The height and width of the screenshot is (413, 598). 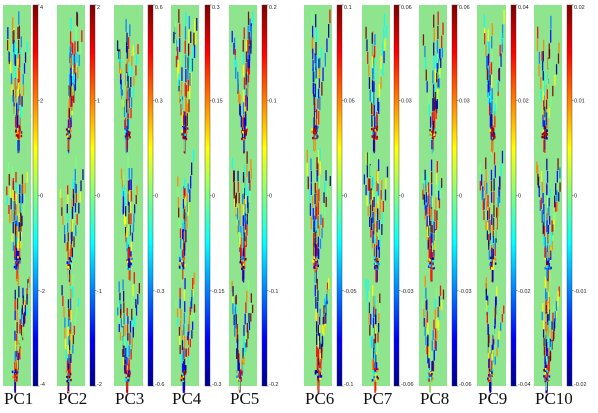 What do you see at coordinates (435, 398) in the screenshot?
I see `panel-label: PC8` at bounding box center [435, 398].